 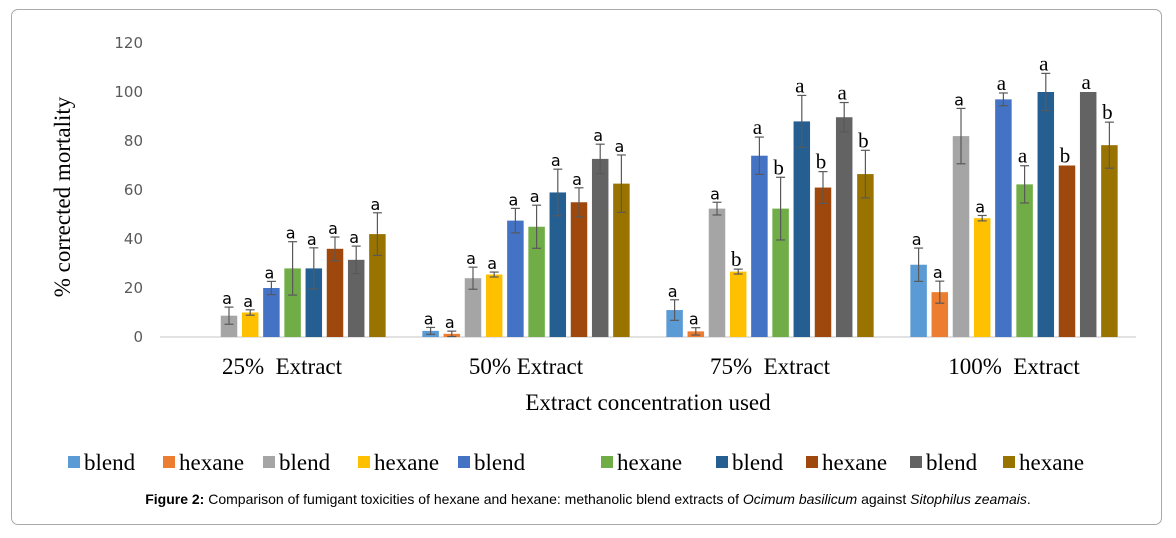 I want to click on y-tick-label: 120, so click(x=128, y=43).